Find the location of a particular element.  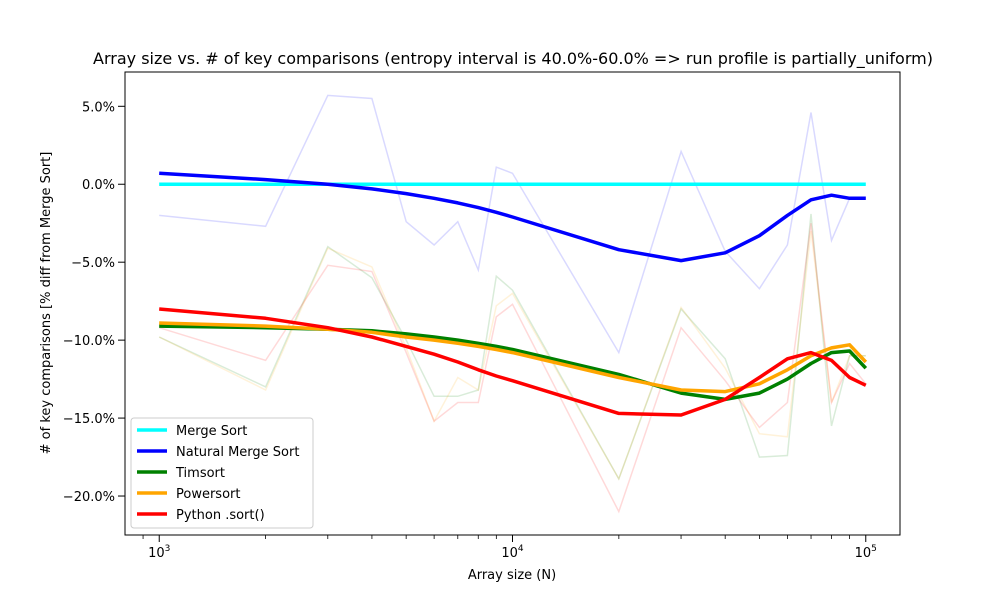

x-tick-label-0: 10³ is located at coordinates (159, 552).